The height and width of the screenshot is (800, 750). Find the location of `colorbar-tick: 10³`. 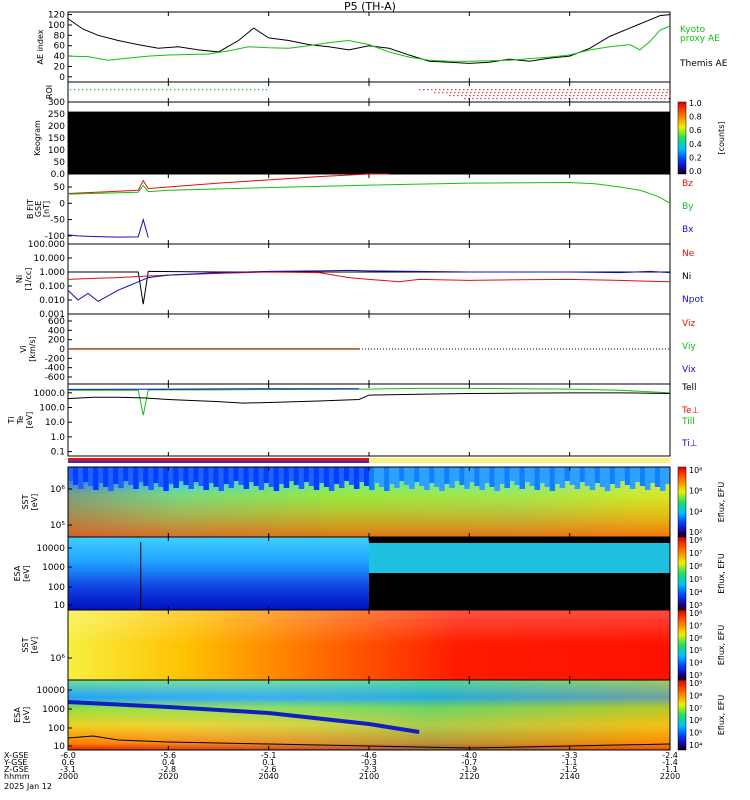

colorbar-tick: 10³ is located at coordinates (695, 605).